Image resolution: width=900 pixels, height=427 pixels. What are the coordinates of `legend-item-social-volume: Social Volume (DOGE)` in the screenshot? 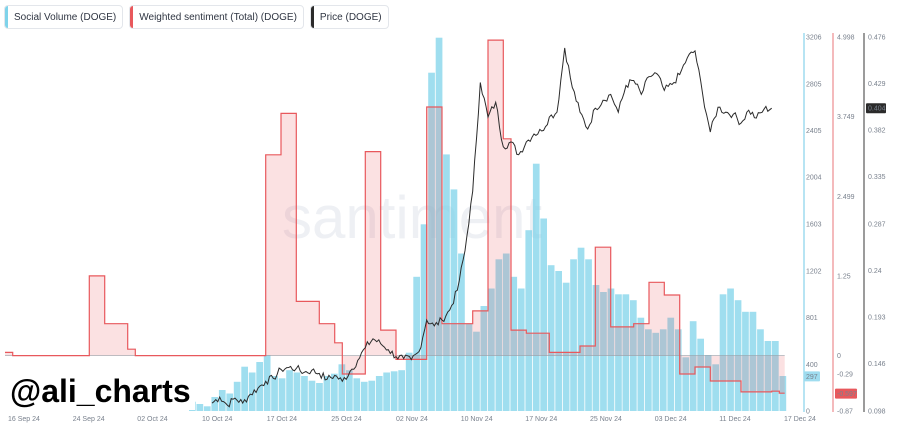 It's located at (64, 17).